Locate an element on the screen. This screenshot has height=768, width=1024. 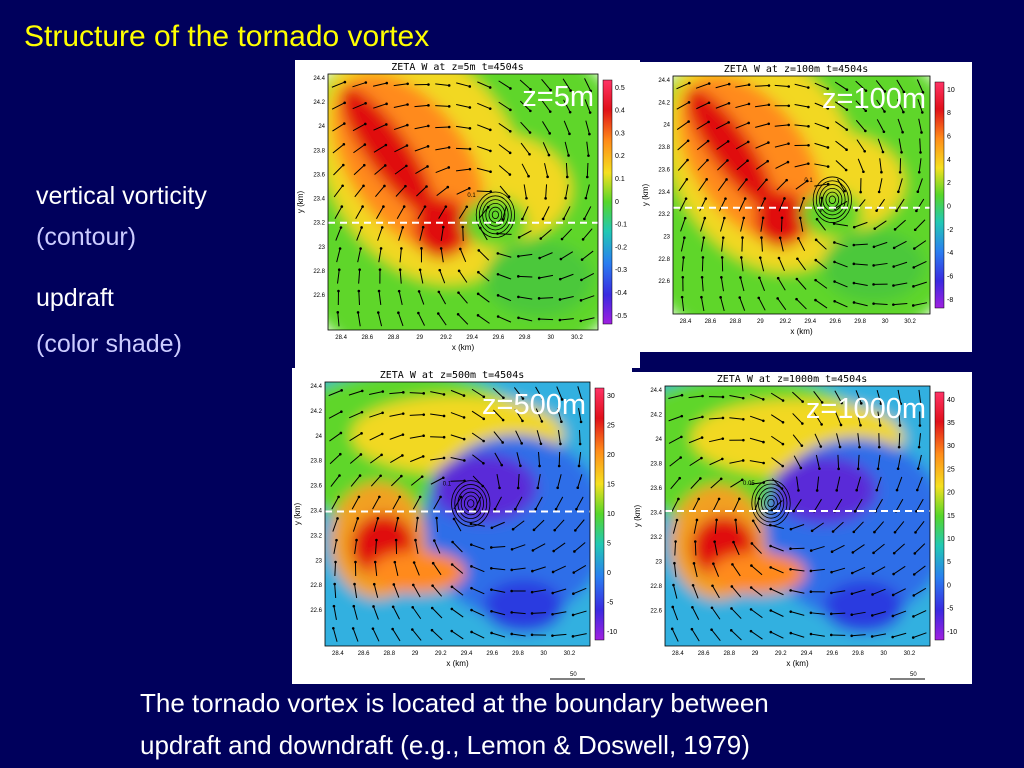
colorbar-label: -0.5 is located at coordinates (621, 316).